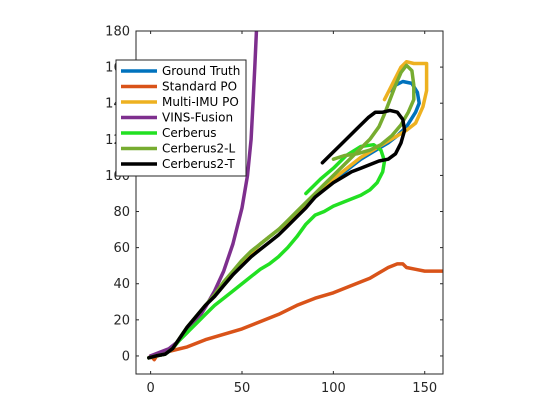 This screenshot has width=560, height=420. What do you see at coordinates (333, 388) in the screenshot?
I see `x-tick-label: 100` at bounding box center [333, 388].